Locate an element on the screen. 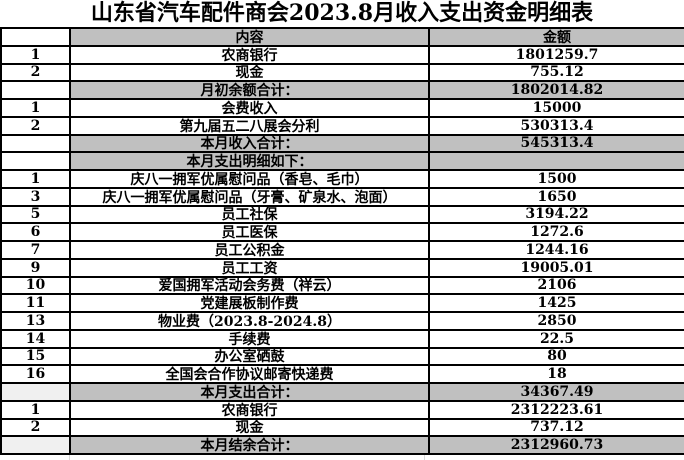  table-row: 9 员工工资 19005.01 is located at coordinates (343, 268).